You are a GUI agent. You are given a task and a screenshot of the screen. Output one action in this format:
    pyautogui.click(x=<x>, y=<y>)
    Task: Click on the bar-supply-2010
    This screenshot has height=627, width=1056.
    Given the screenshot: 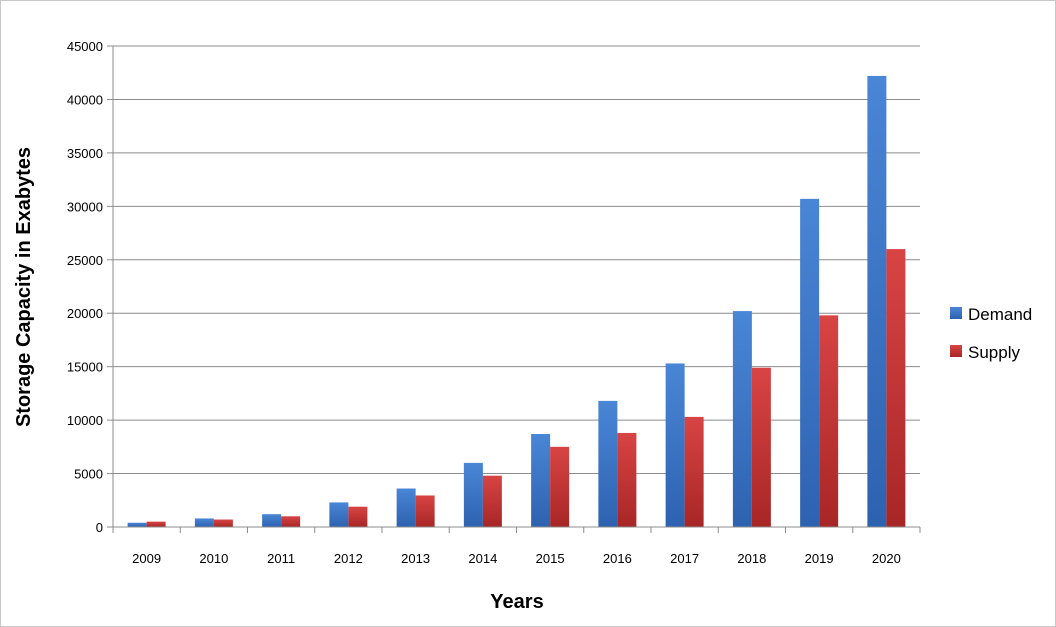 What is the action you would take?
    pyautogui.click(x=223, y=523)
    